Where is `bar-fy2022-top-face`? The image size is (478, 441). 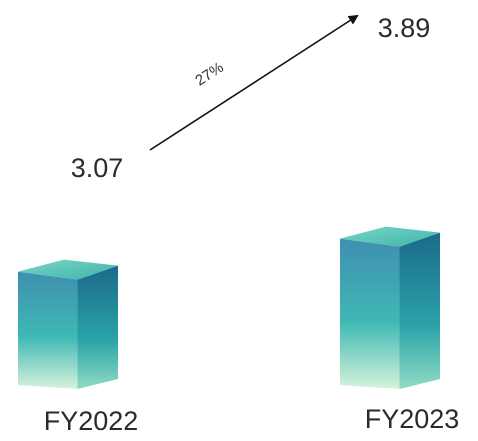 bar-fy2022-top-face is located at coordinates (68, 269).